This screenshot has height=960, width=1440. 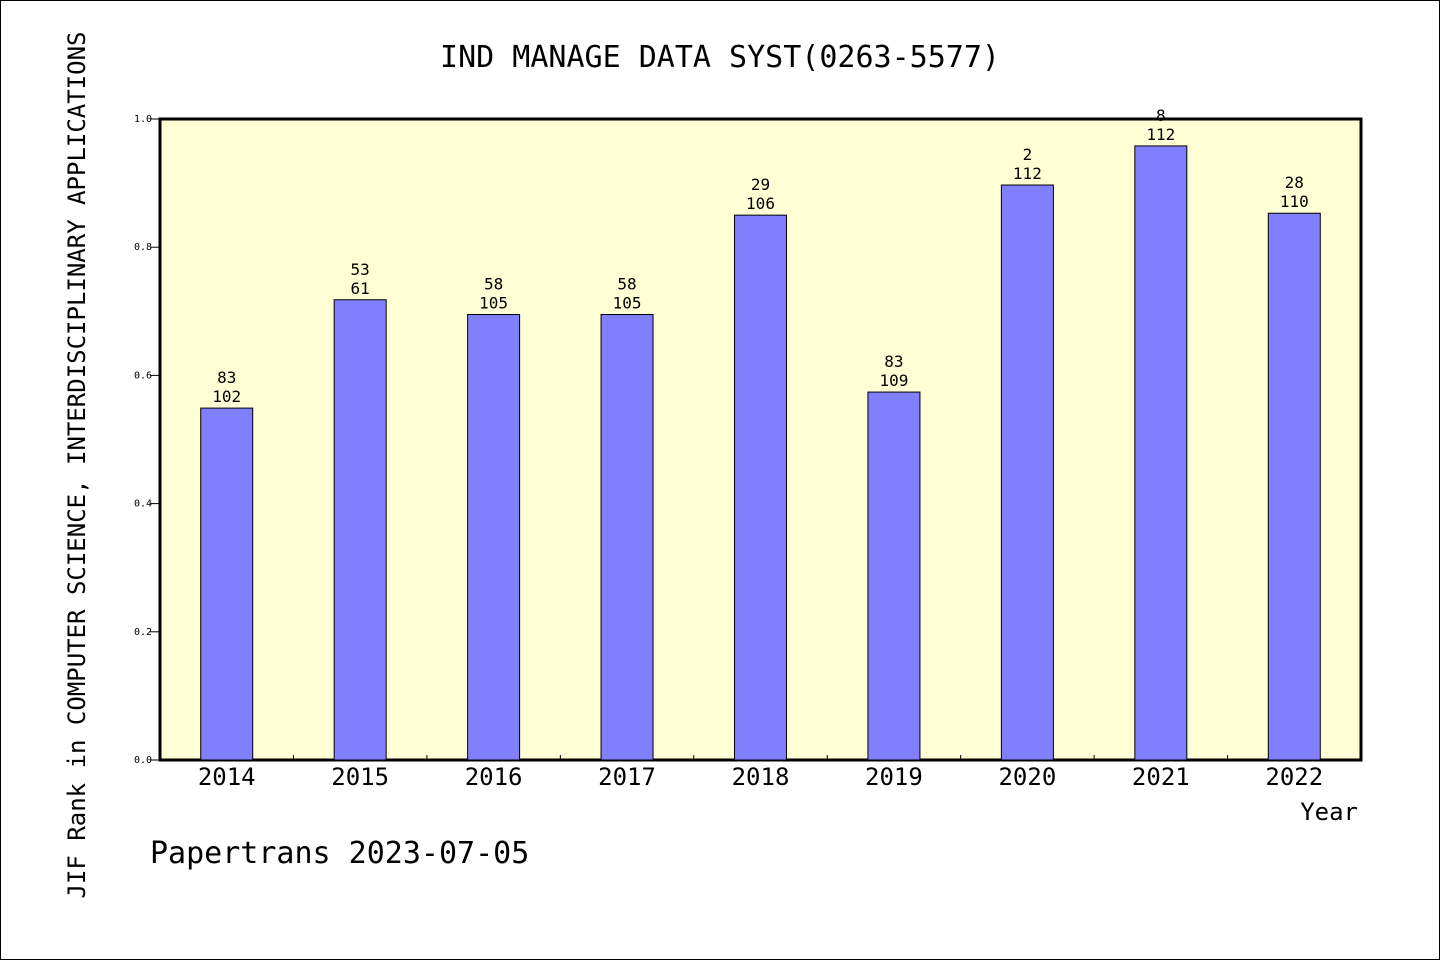 I want to click on y-tick-label: 0.6, so click(x=143, y=375).